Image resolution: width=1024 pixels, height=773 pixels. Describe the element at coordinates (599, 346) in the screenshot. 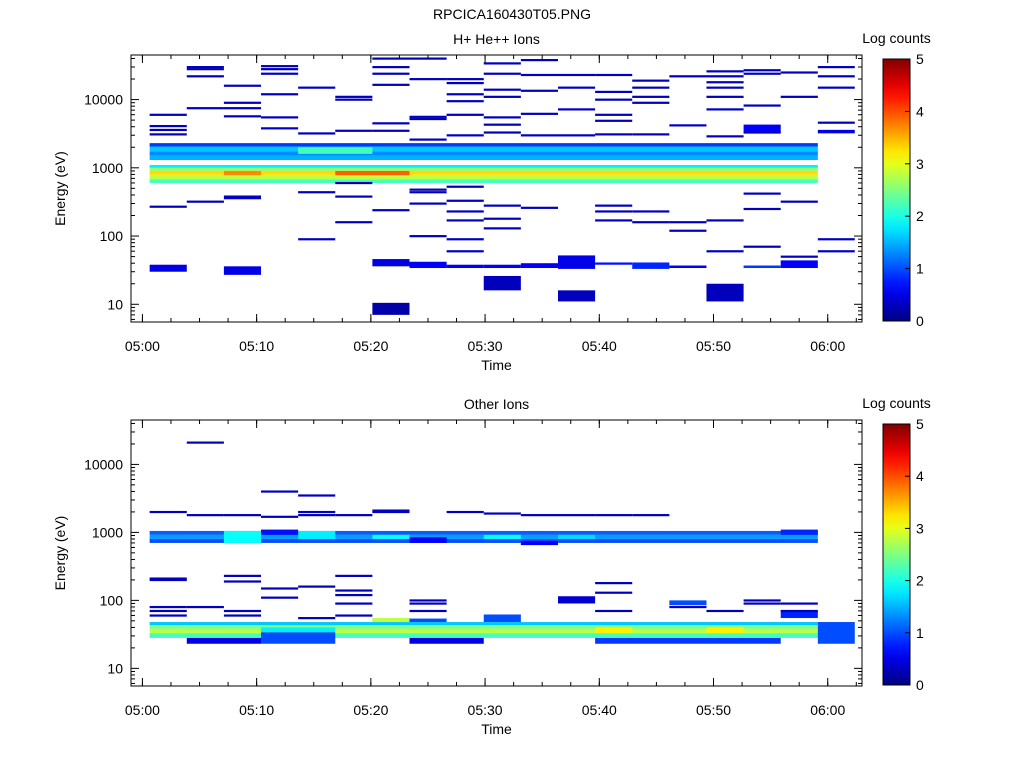

I see `x-tick-label: 05:40` at that location.